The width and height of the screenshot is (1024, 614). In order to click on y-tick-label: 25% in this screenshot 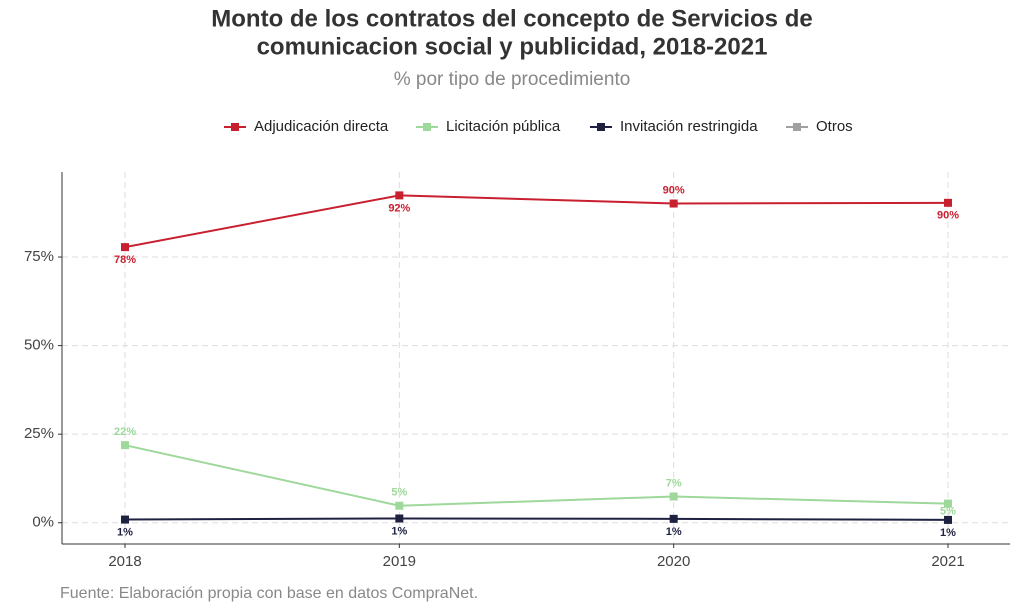, I will do `click(39, 433)`.